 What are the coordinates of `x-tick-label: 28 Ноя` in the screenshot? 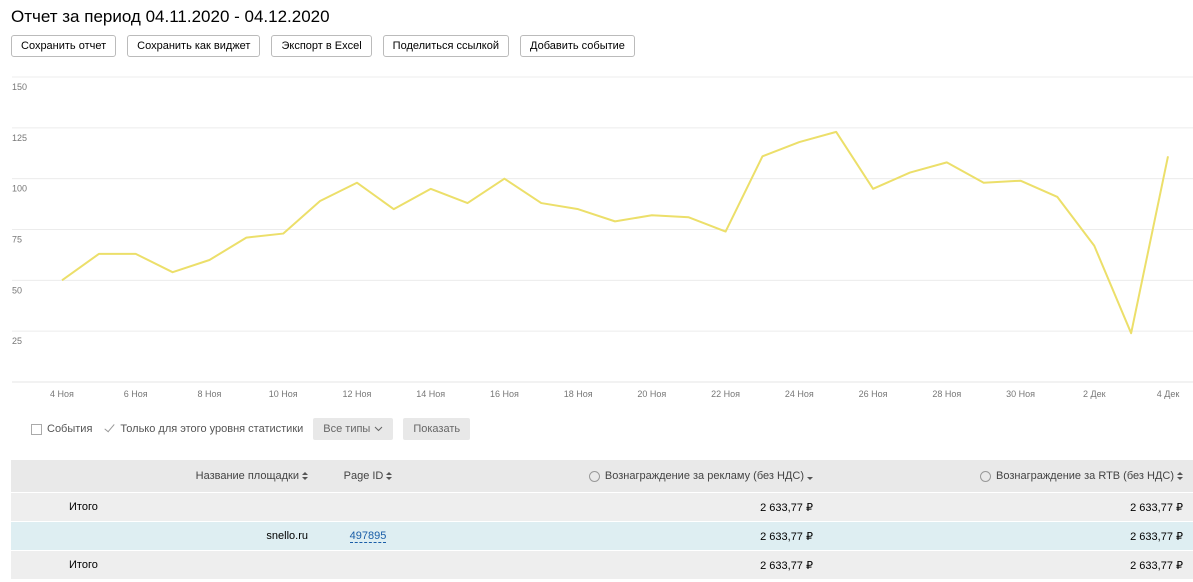 It's located at (946, 394).